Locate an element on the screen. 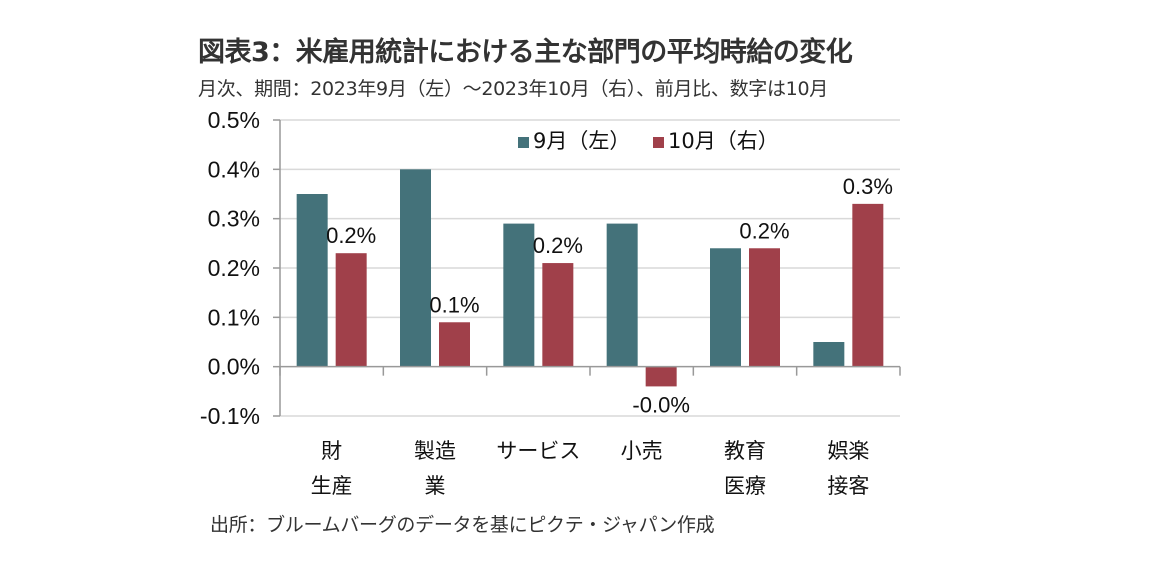  category-label: 業 is located at coordinates (435, 486).